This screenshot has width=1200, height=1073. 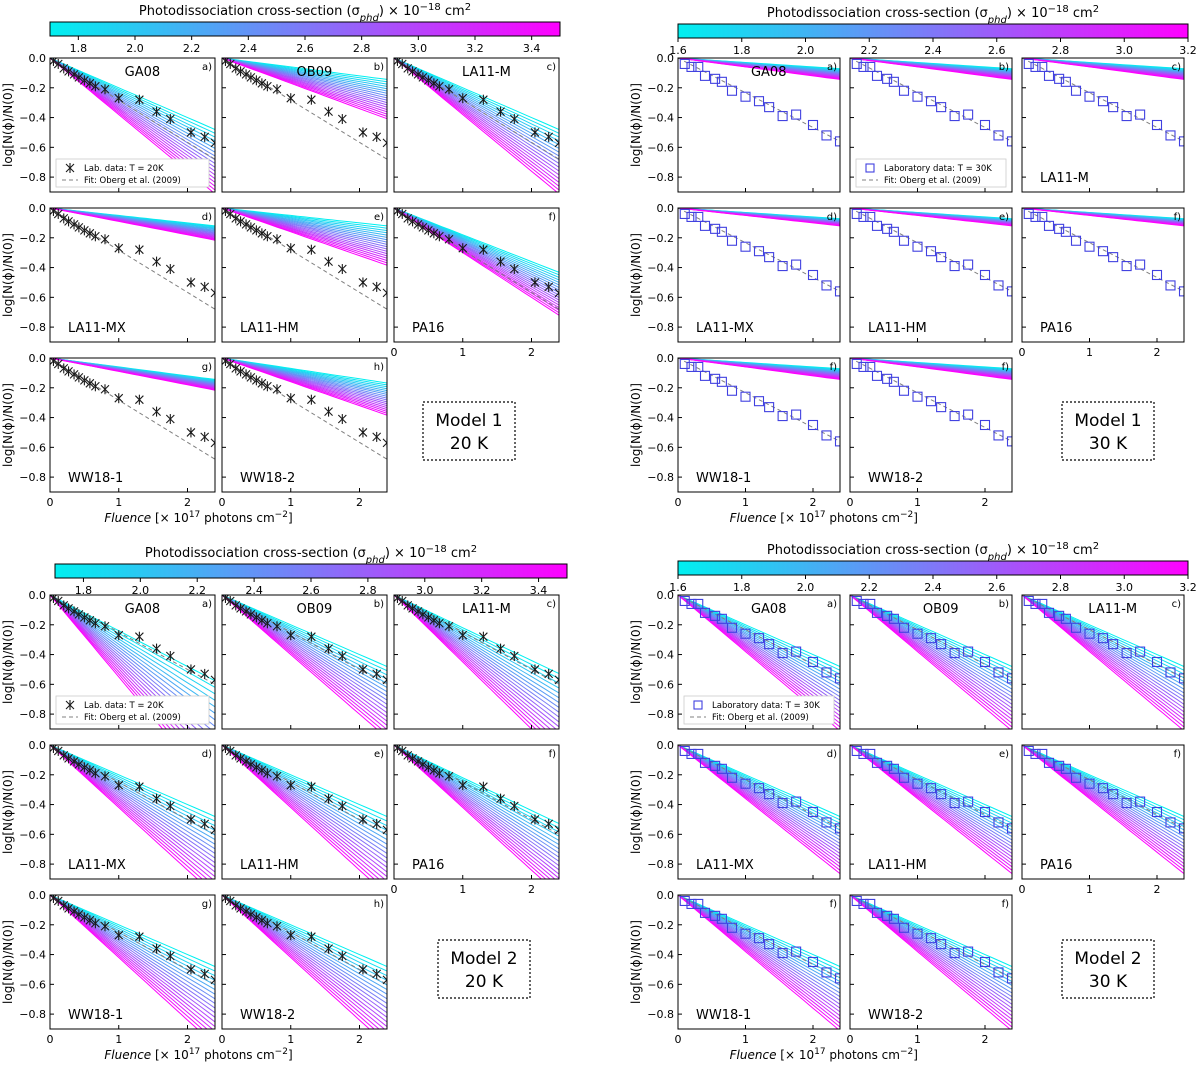 I want to click on y-tick-label: −0.2, so click(x=660, y=238).